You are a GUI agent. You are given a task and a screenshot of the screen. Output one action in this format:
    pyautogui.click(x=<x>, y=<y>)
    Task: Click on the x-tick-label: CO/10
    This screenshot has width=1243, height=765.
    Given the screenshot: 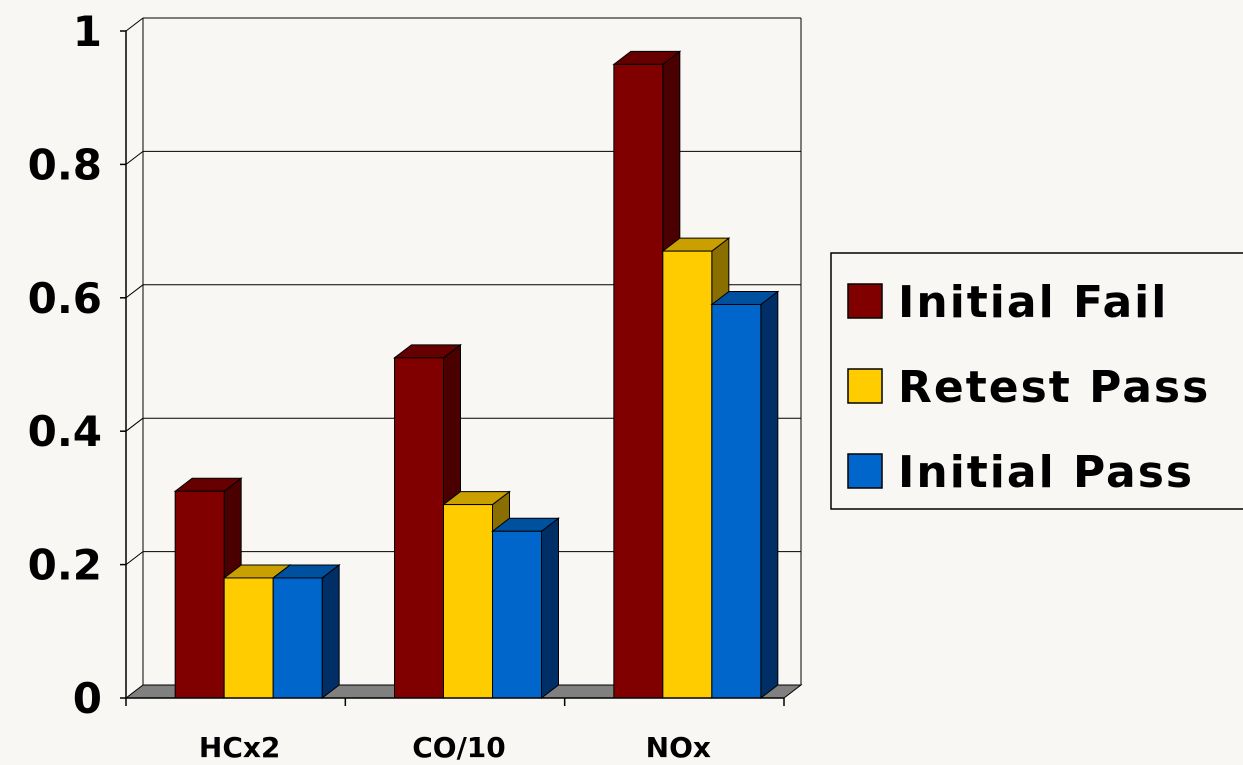 What is the action you would take?
    pyautogui.click(x=459, y=747)
    